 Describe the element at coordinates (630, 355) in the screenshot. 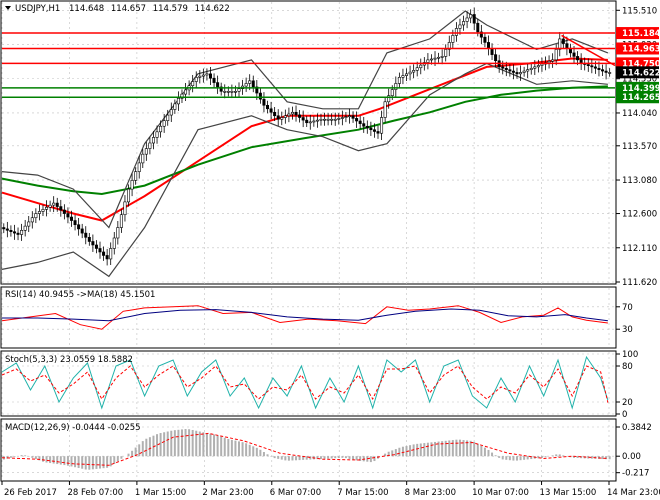

I see `axis-tick-label: 100` at that location.